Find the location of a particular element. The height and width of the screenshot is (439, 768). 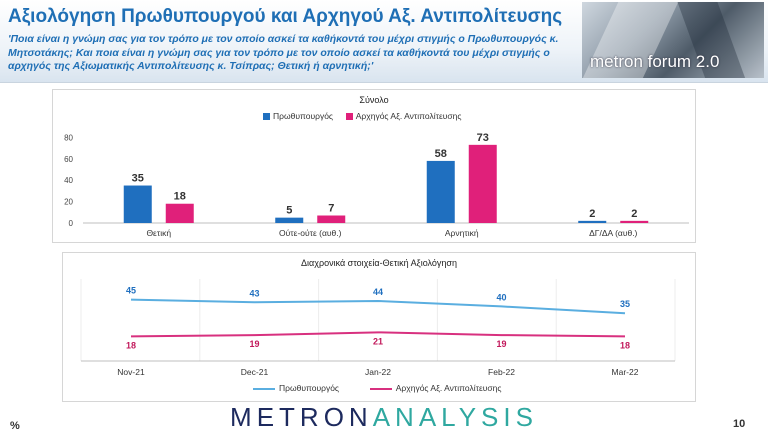

series-line-opposition is located at coordinates (378, 334).